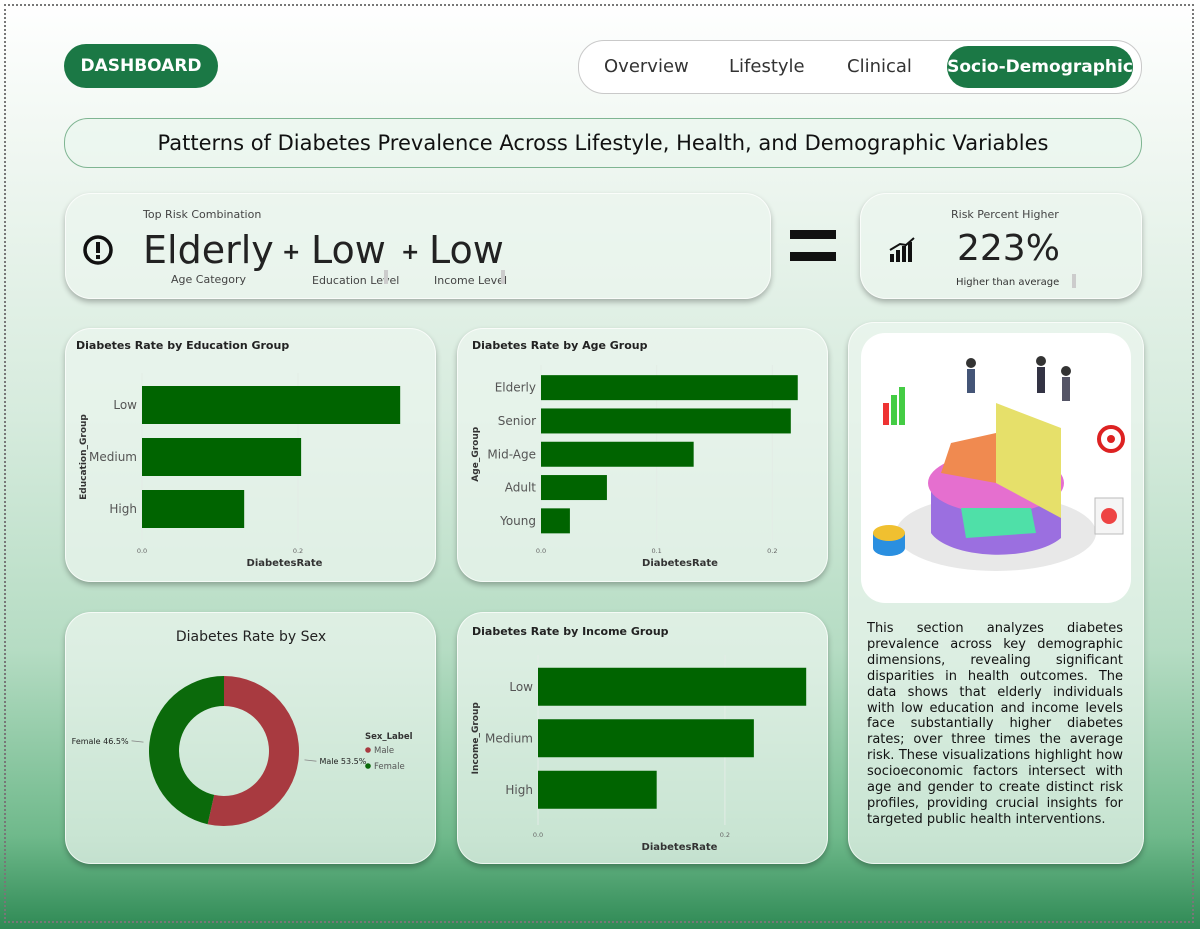 The height and width of the screenshot is (929, 1200). I want to click on growth-icon, so click(902, 249).